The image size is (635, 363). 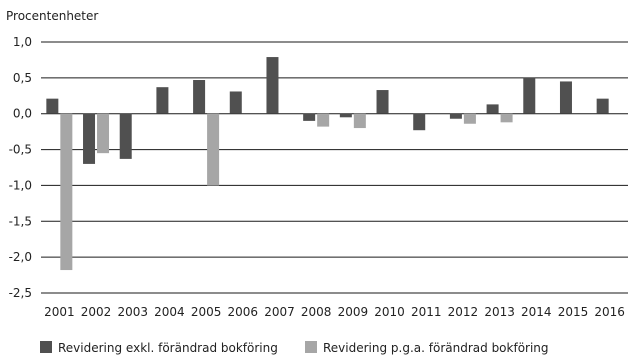 What do you see at coordinates (389, 312) in the screenshot?
I see `x-tick-label: 2010` at bounding box center [389, 312].